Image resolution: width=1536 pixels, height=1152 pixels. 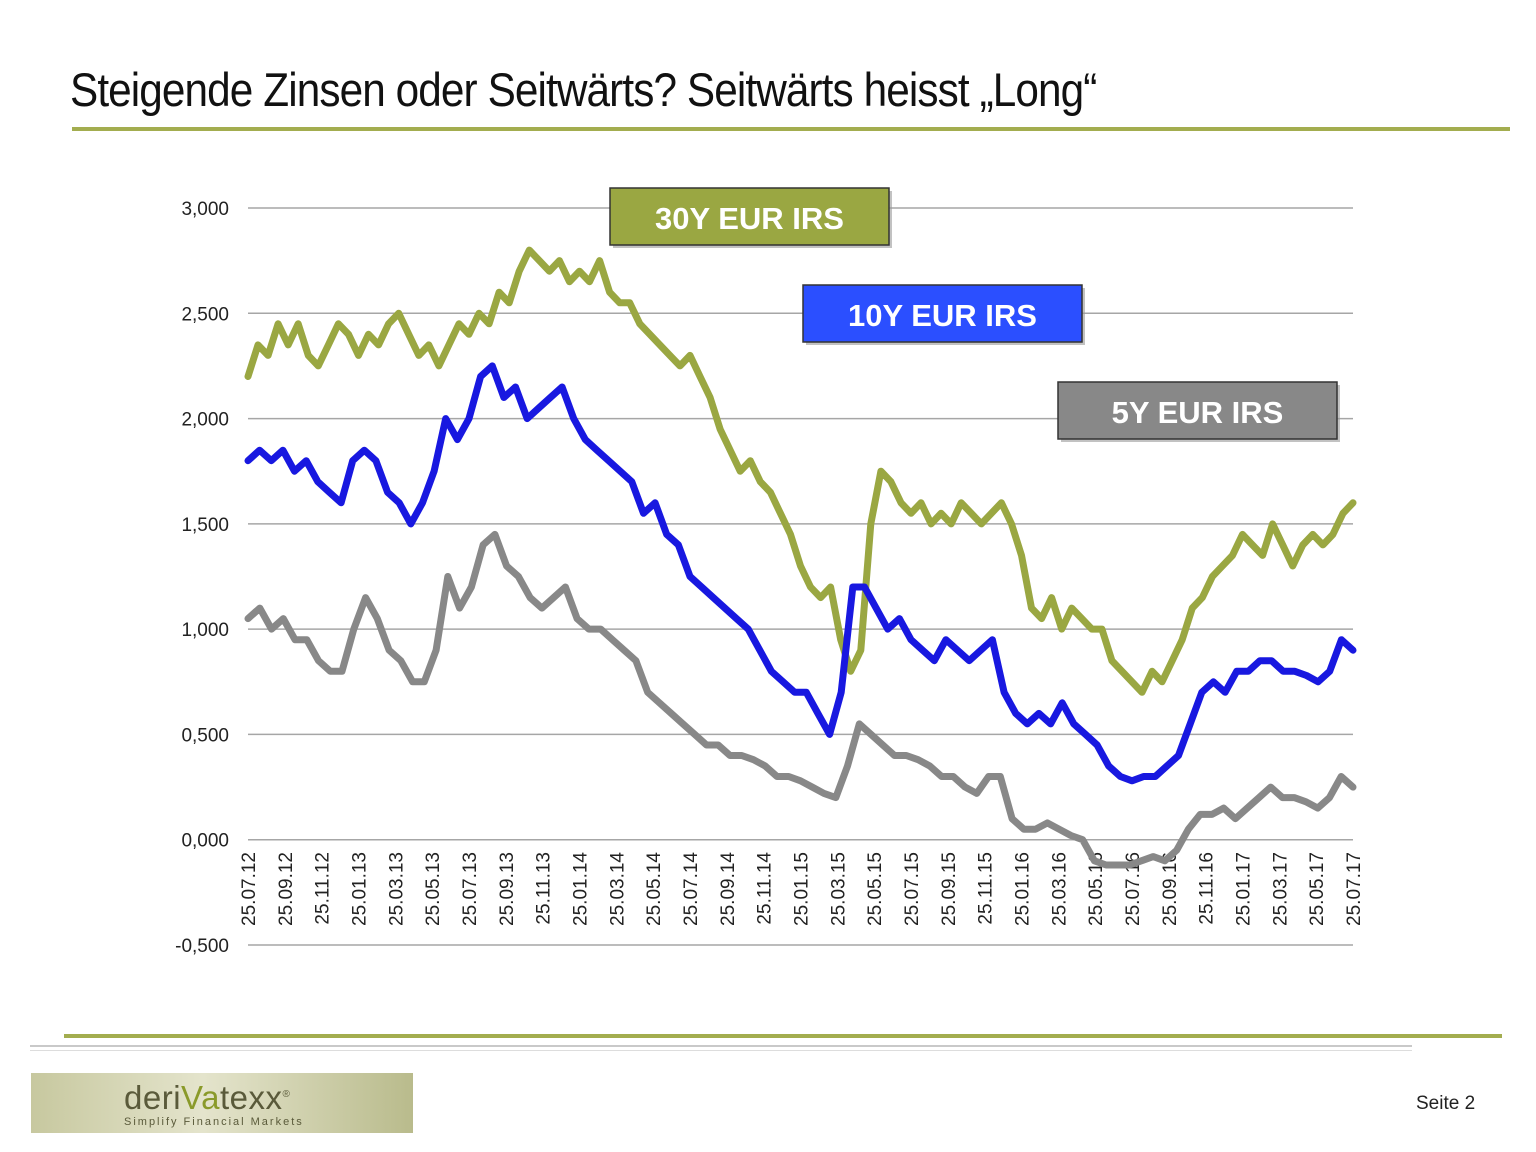 I want to click on y-tick-label: 1,000, so click(x=205, y=630).